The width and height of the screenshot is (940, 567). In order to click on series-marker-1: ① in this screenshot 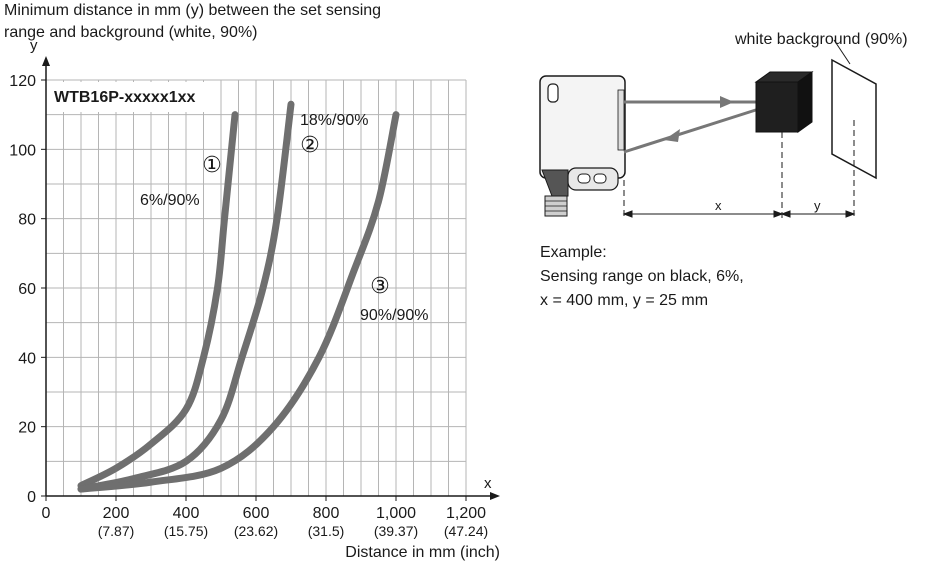, I will do `click(212, 164)`.